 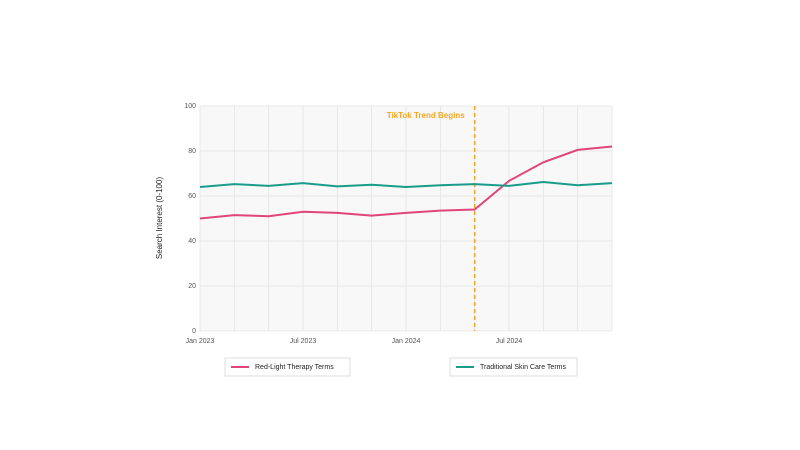 What do you see at coordinates (294, 367) in the screenshot?
I see `legend-label: Red-Light Therapy Terms` at bounding box center [294, 367].